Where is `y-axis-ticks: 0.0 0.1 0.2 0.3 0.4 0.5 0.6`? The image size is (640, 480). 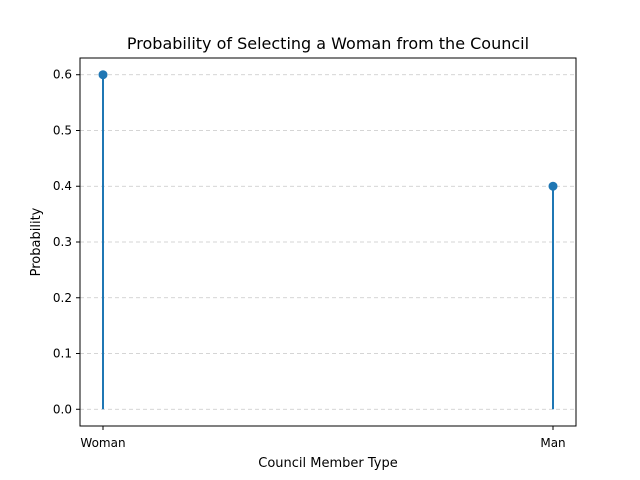 y-axis-ticks: 0.0 0.1 0.2 0.3 0.4 0.5 0.6 is located at coordinates (66, 242).